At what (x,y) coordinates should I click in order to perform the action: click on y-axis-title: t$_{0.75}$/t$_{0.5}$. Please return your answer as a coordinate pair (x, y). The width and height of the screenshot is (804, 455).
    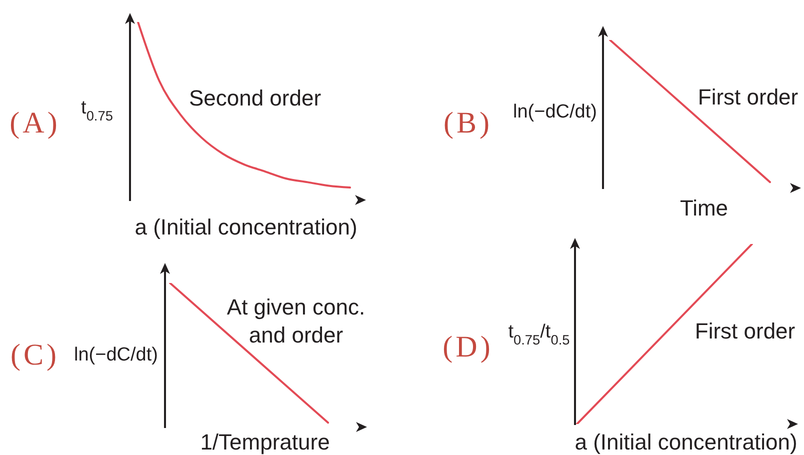
    Looking at the image, I should click on (539, 334).